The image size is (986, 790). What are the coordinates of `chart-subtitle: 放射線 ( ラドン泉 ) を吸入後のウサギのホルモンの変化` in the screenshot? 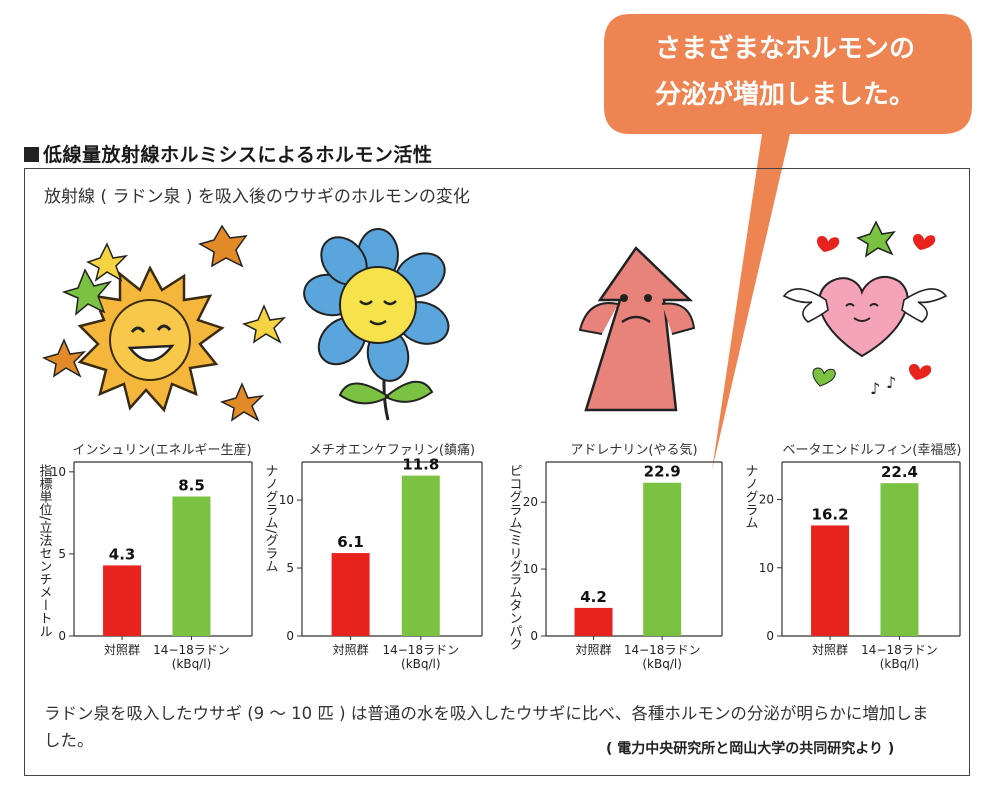 It's located at (257, 197).